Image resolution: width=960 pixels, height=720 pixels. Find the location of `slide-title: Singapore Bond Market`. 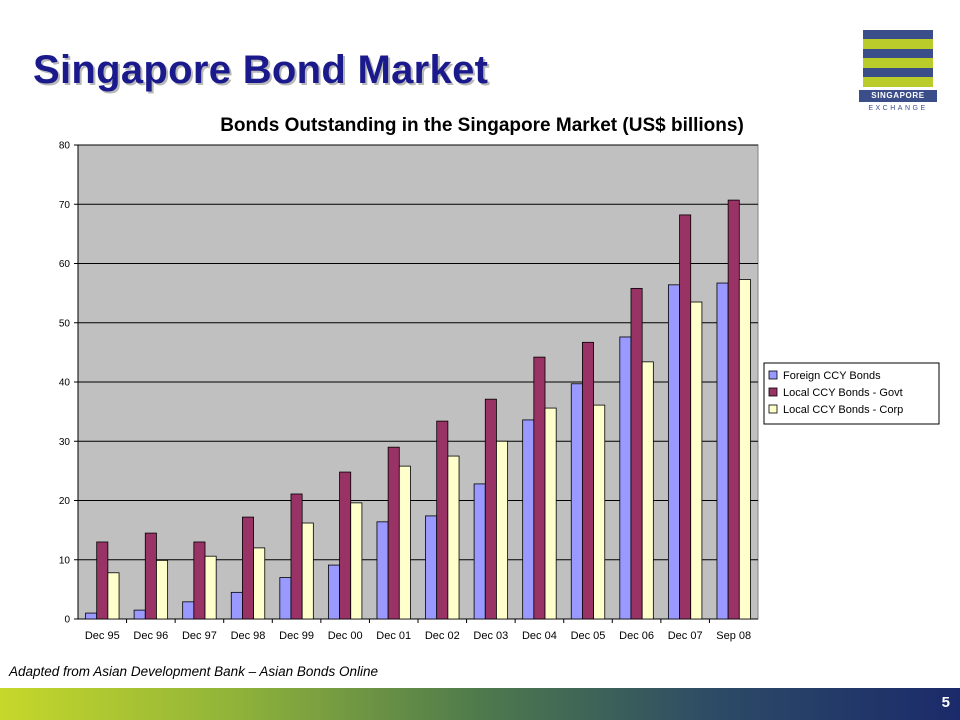

slide-title: Singapore Bond Market is located at coordinates (261, 70).